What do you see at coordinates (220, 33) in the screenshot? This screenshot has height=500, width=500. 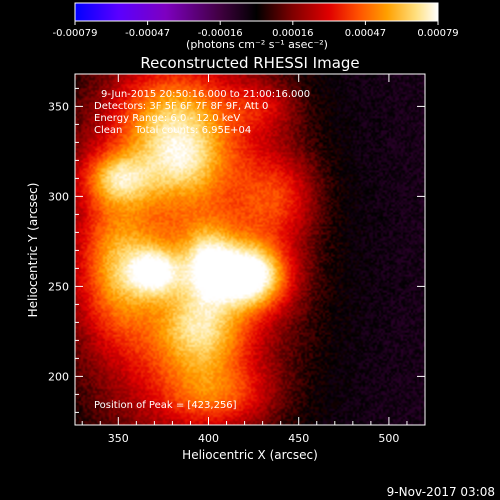 I see `colorbar-tick-label: -0.00016` at bounding box center [220, 33].